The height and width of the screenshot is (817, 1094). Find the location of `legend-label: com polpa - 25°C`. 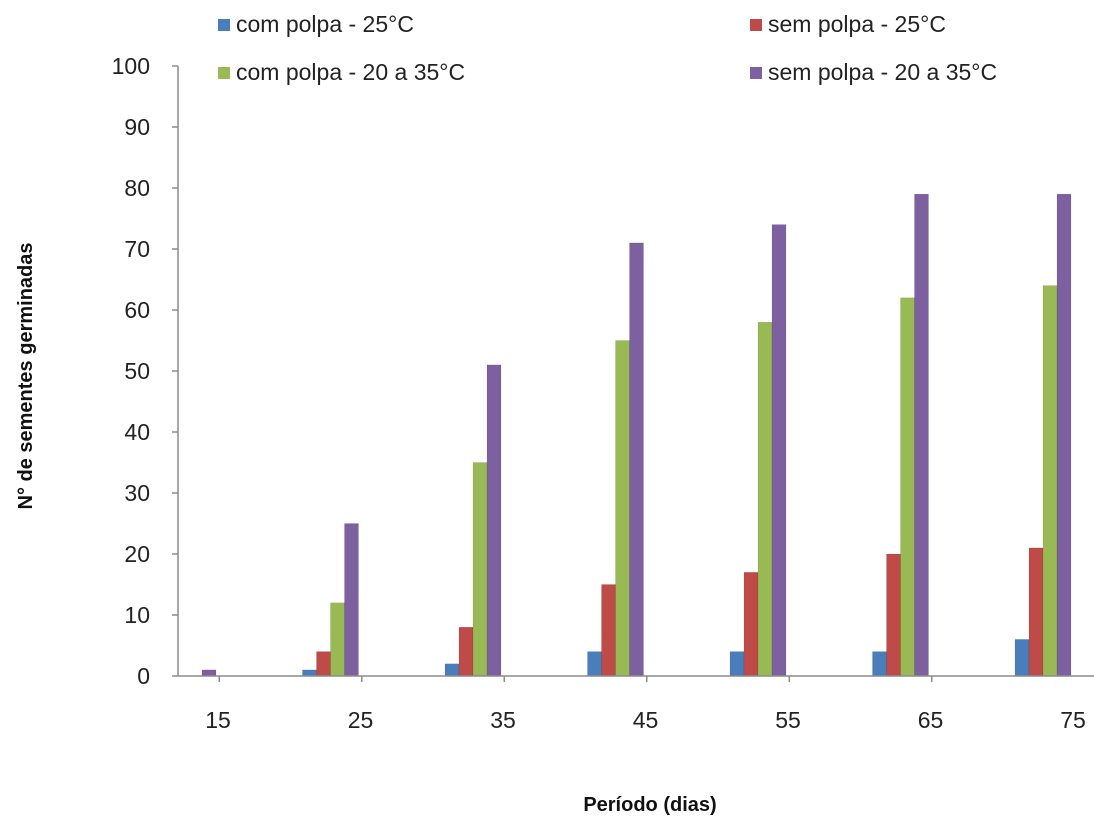

legend-label: com polpa - 25°C is located at coordinates (325, 24).